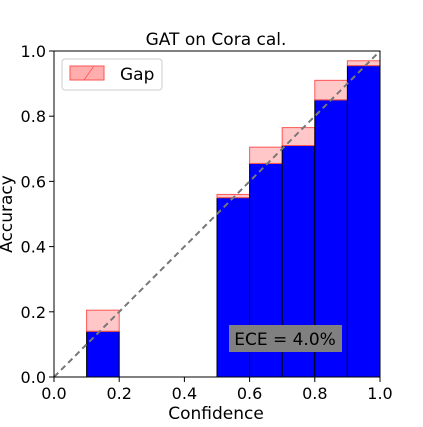  Describe the element at coordinates (118, 393) in the screenshot. I see `x-tick-label: 0.2` at that location.